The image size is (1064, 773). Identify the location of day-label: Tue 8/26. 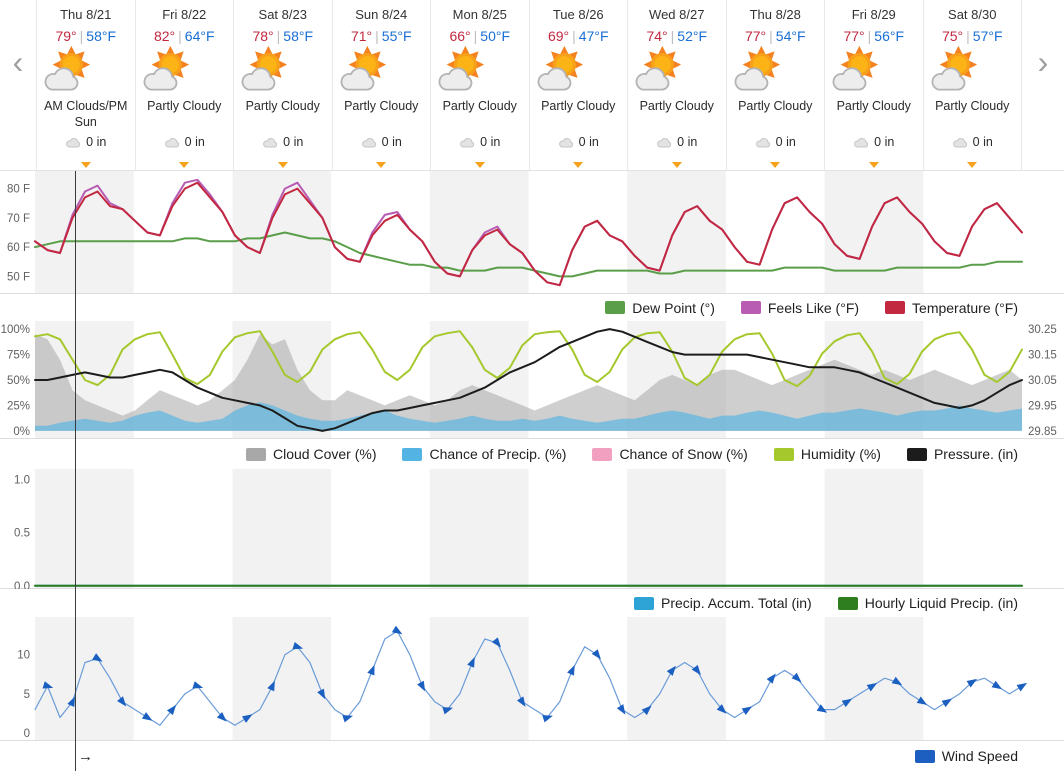
(578, 14).